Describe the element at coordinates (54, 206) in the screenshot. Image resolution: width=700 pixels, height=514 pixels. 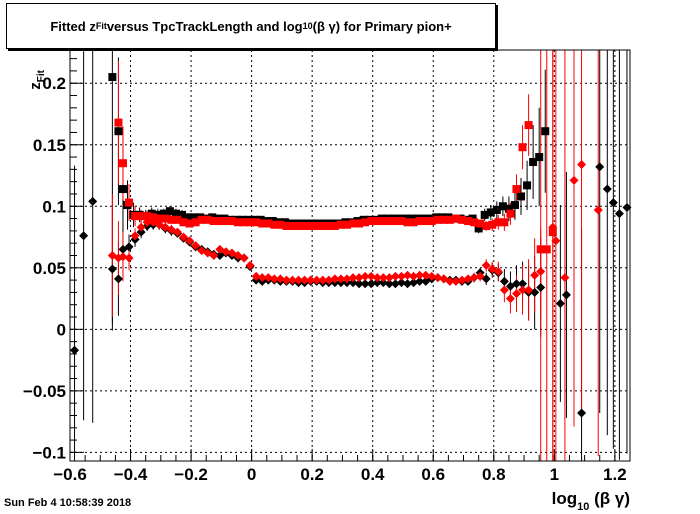
I see `y-tick-label: 0.1` at that location.